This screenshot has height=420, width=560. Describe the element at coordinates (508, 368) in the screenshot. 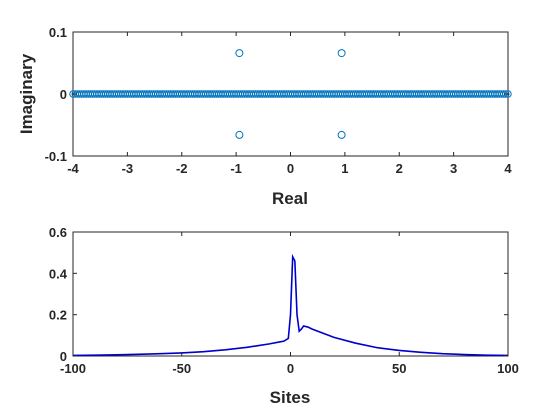

I see `bottom-x-tick-label: 100` at that location.